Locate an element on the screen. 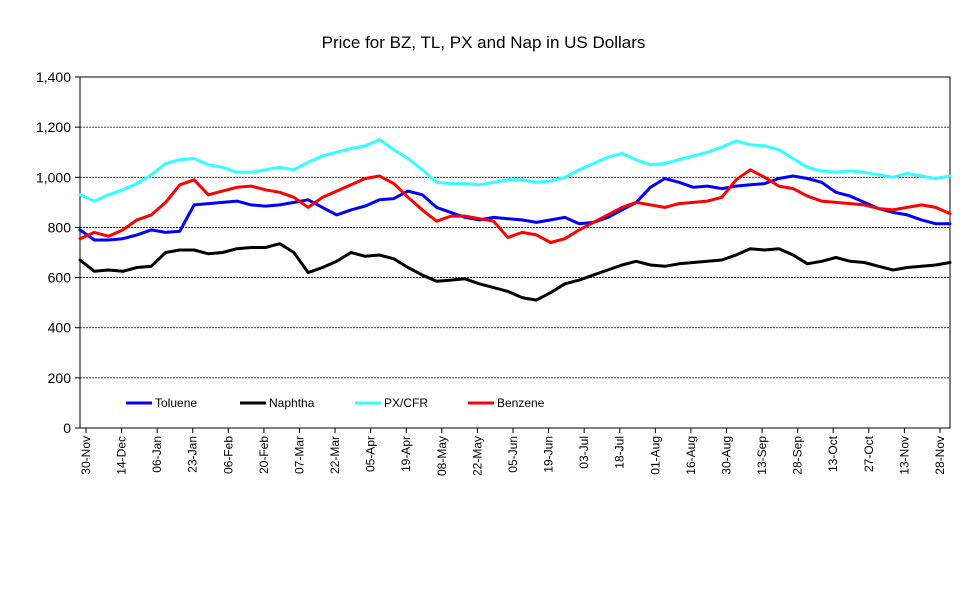 The height and width of the screenshot is (589, 967). y-tick-label: 1,000 is located at coordinates (53, 177).